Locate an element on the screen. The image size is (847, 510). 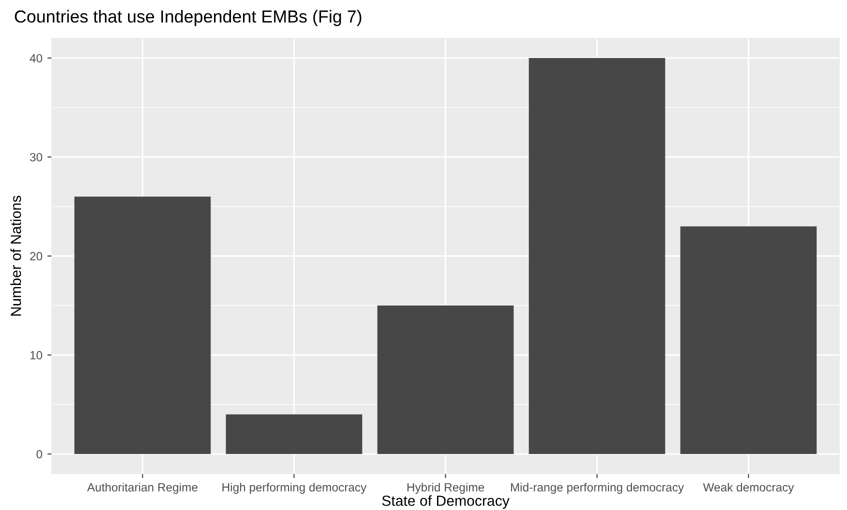
x-tick-label: Mid-range performing democracy is located at coordinates (597, 488).